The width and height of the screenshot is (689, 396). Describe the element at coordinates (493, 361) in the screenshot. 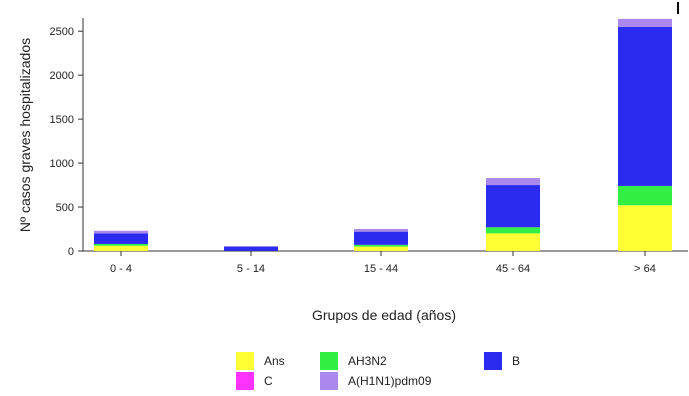

I see `legend-swatch-b` at that location.